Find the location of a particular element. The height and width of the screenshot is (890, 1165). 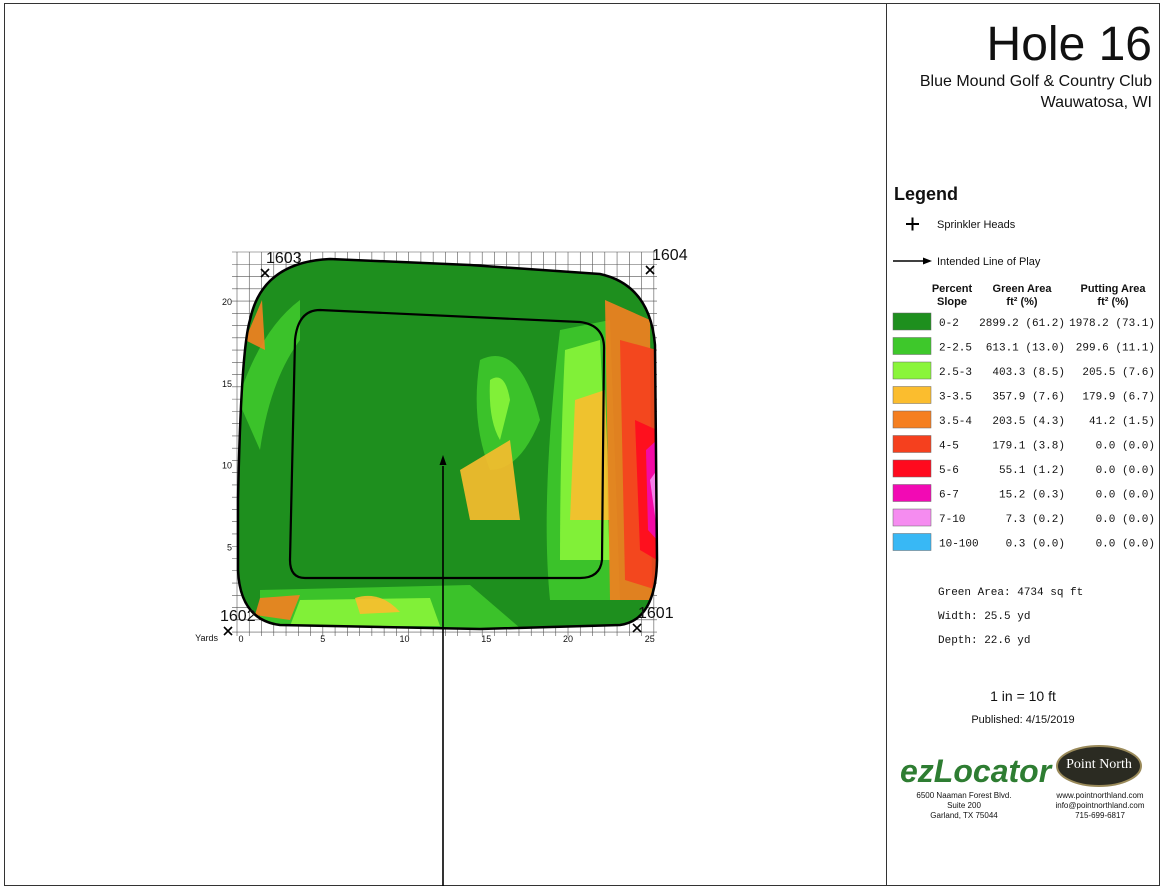

putting-area is located at coordinates (447, 444).